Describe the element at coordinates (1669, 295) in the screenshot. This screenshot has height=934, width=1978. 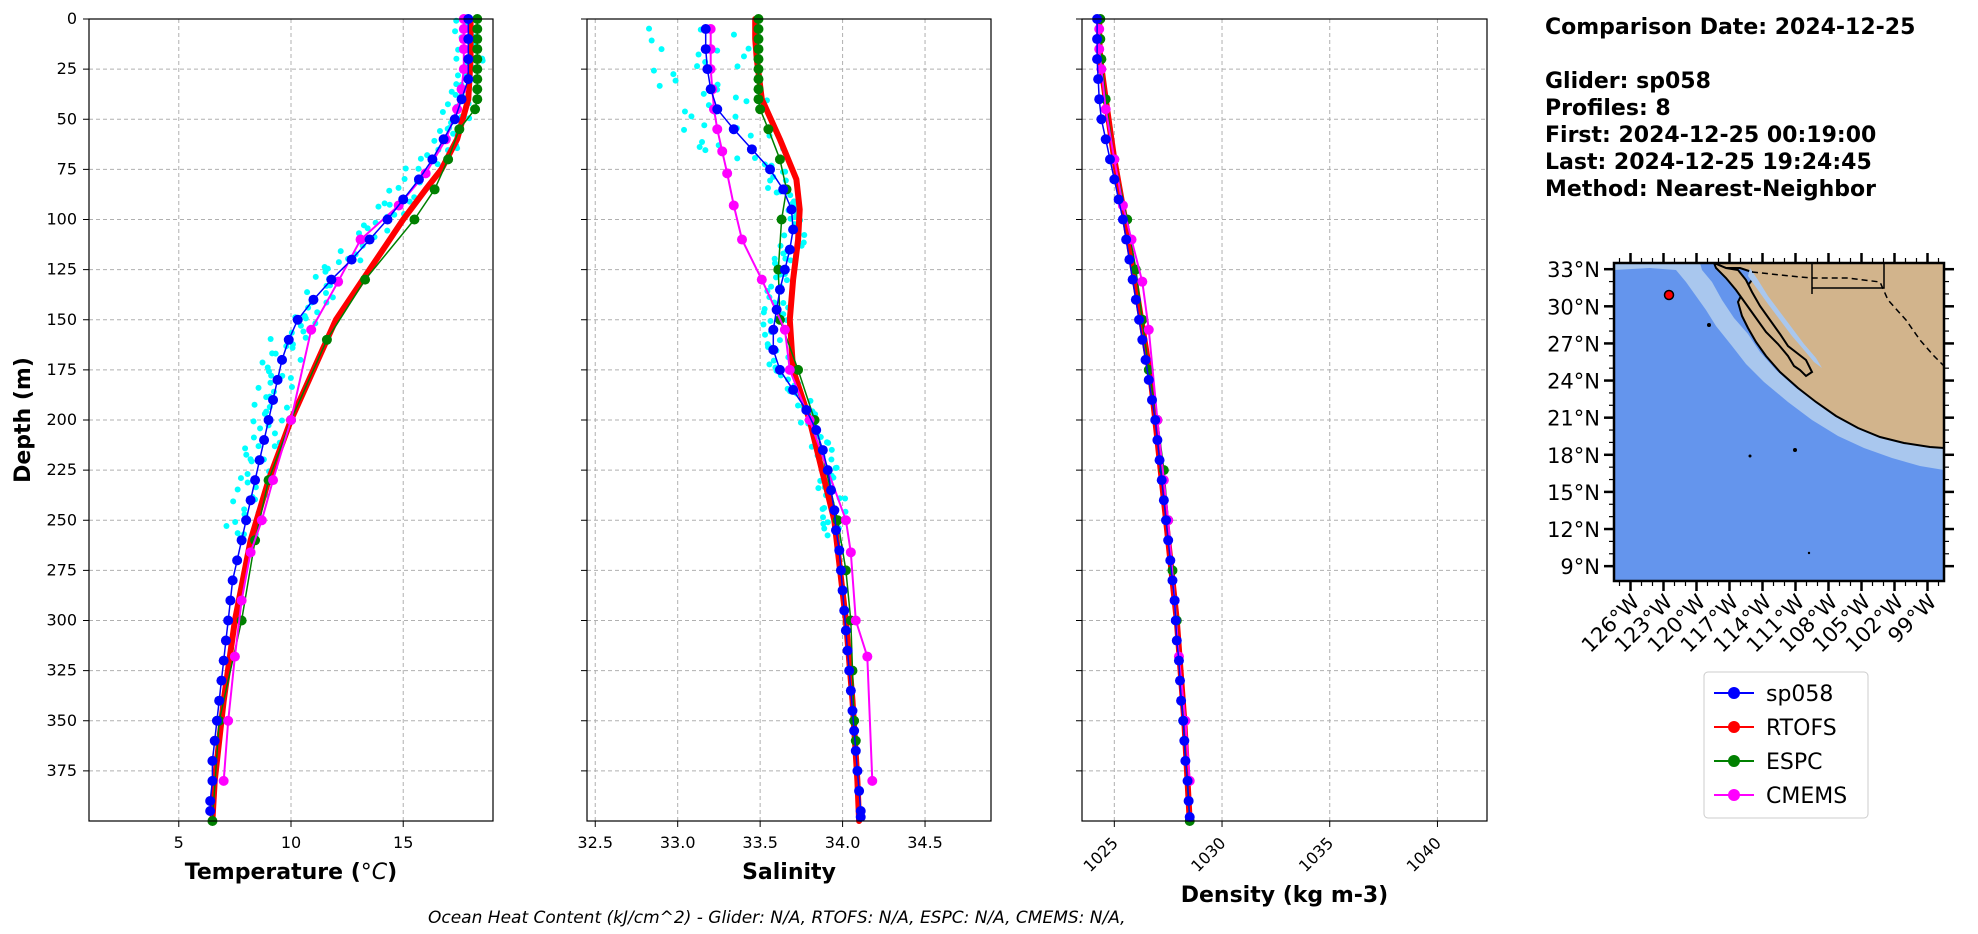
I see `glider-location-marker` at that location.